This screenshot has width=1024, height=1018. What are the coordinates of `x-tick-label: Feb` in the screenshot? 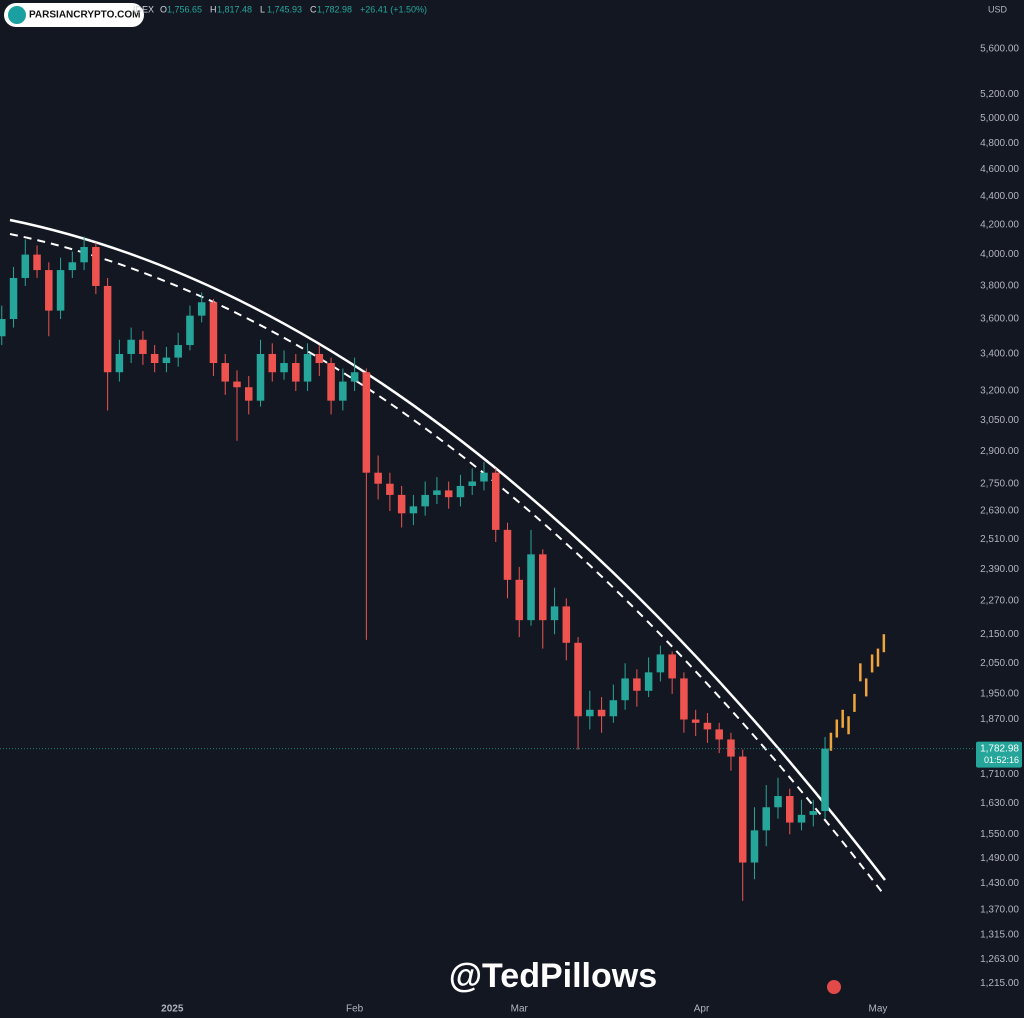 It's located at (355, 1009).